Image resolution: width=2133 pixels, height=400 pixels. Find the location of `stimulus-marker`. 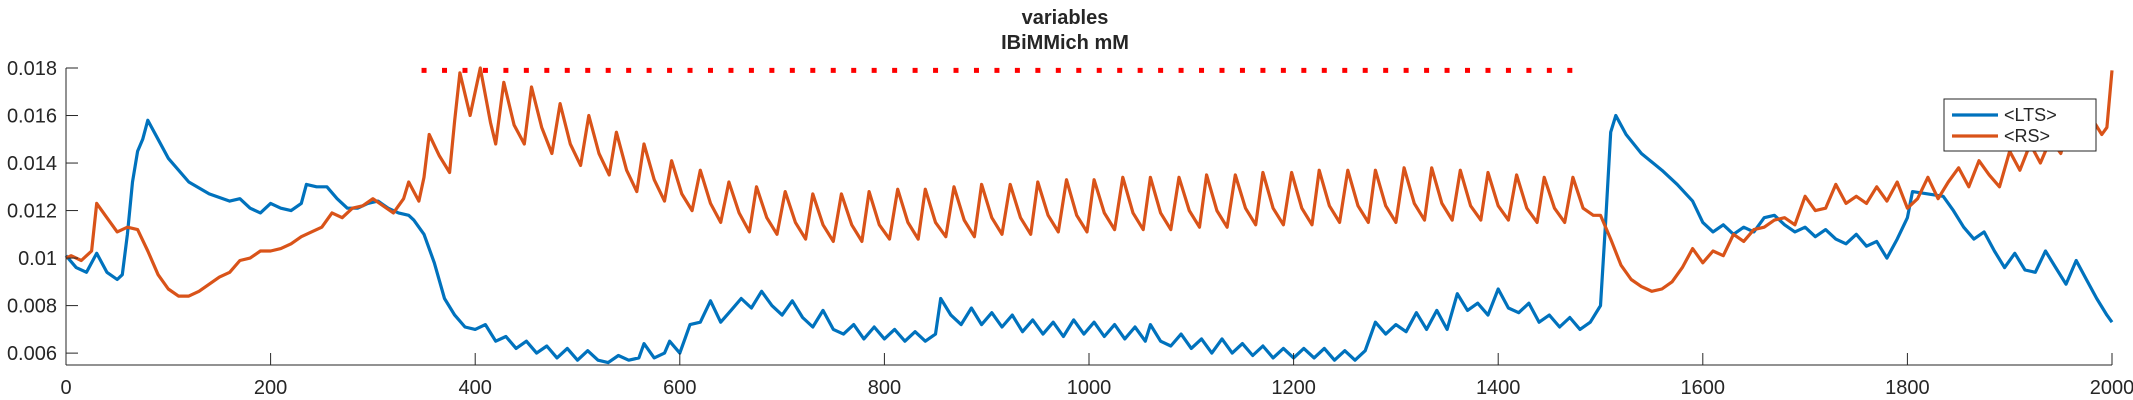

stimulus-marker is located at coordinates (997, 70).